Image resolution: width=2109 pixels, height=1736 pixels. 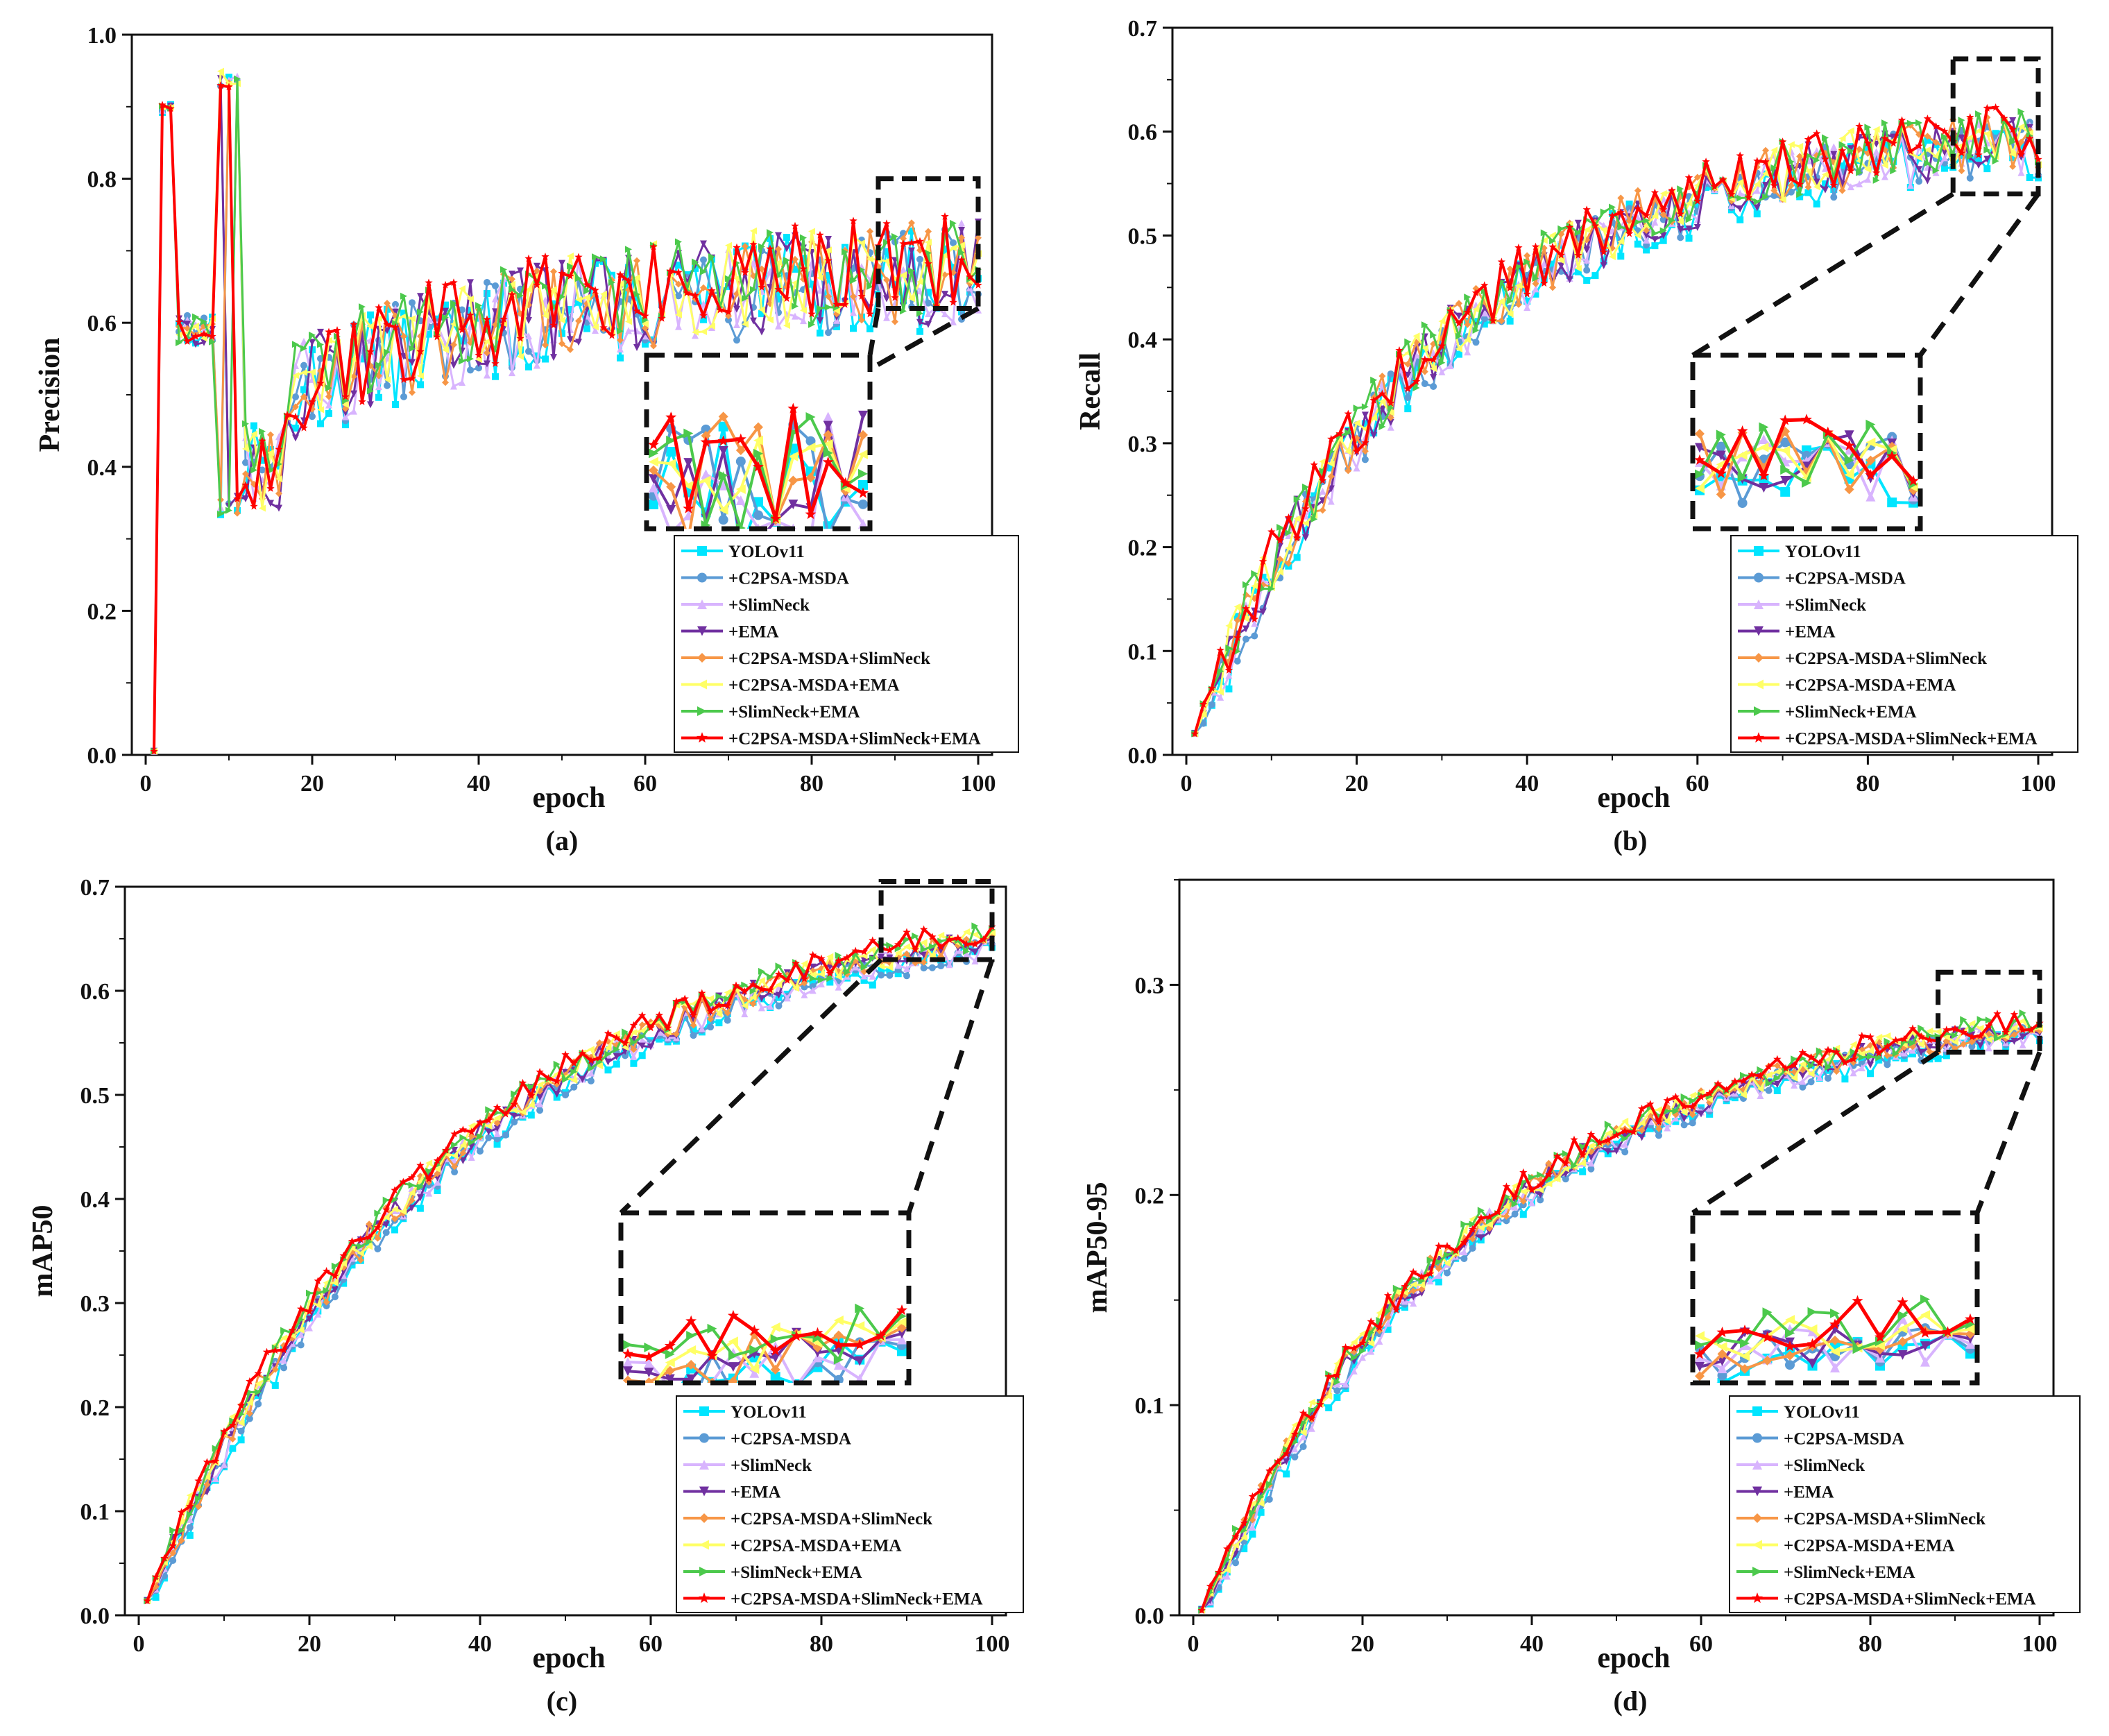 I want to click on series-group, so click(x=1620, y=1311).